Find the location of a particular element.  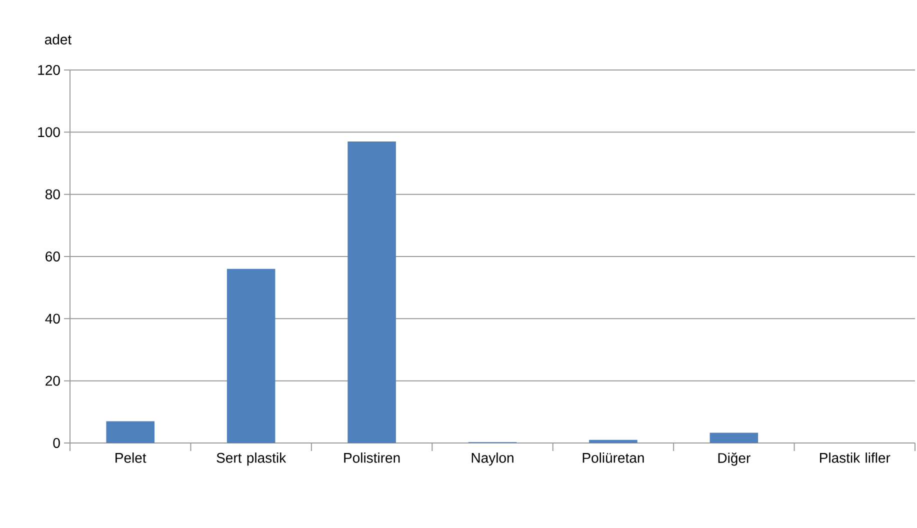

y-tick-label: 120 is located at coordinates (49, 70).